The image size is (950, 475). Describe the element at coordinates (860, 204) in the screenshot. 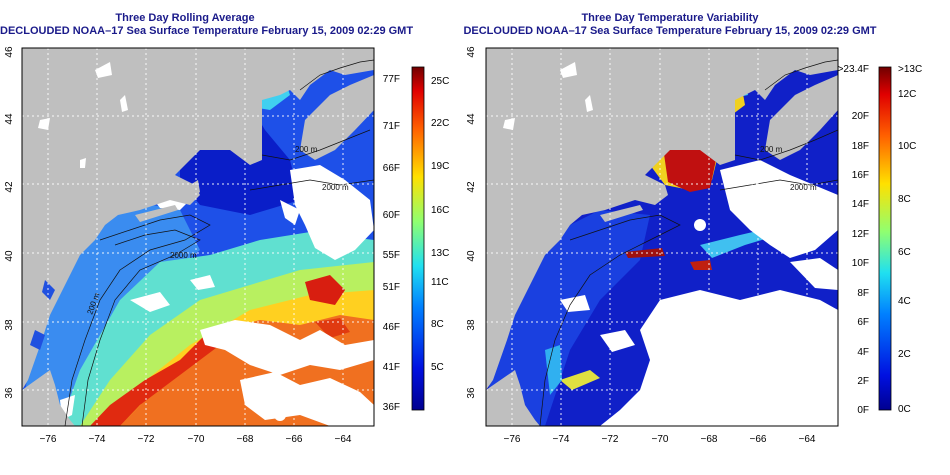

I see `right-cb-f-label: 14F` at that location.